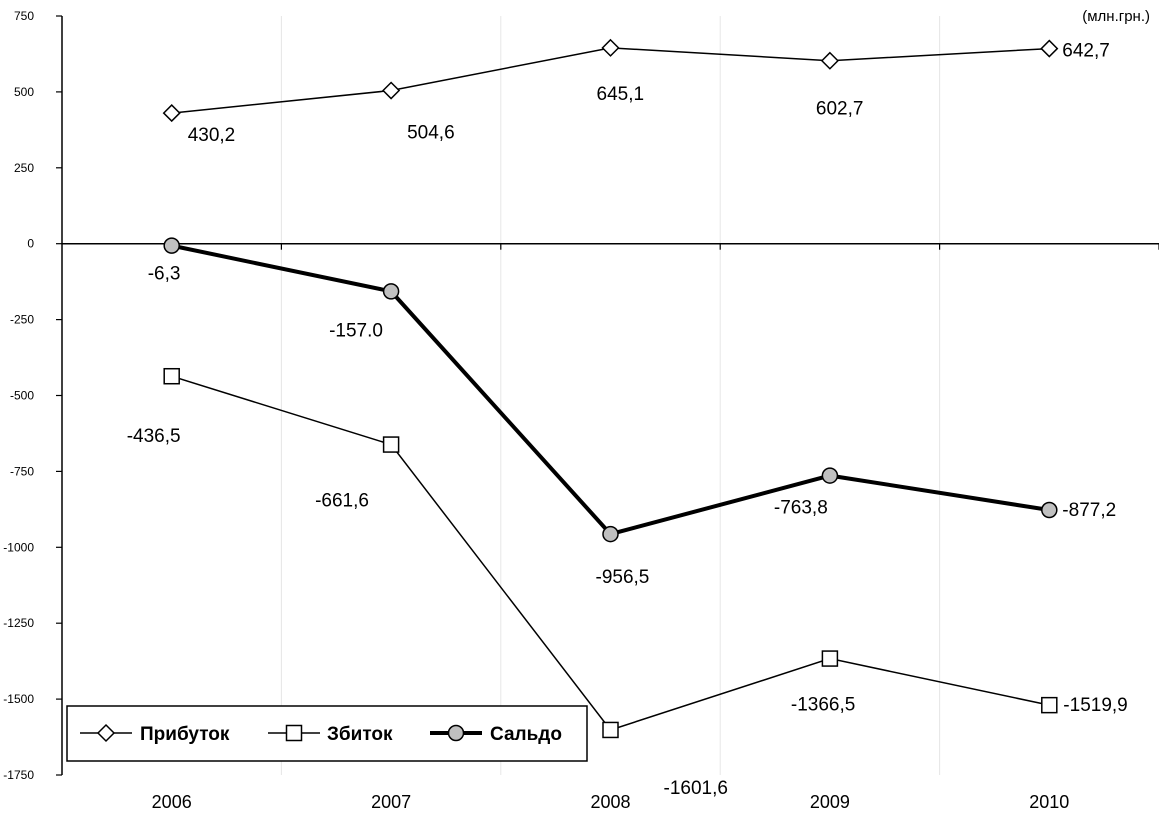 Image resolution: width=1159 pixels, height=816 pixels. What do you see at coordinates (1049, 802) in the screenshot?
I see `x-tick-label: 2010` at bounding box center [1049, 802].